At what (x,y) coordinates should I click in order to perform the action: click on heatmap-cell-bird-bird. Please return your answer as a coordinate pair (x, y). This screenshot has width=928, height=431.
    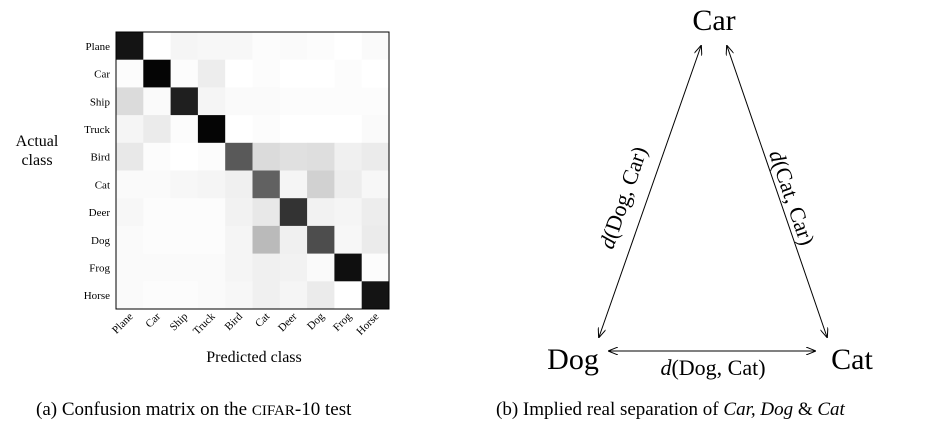
    Looking at the image, I should click on (239, 156).